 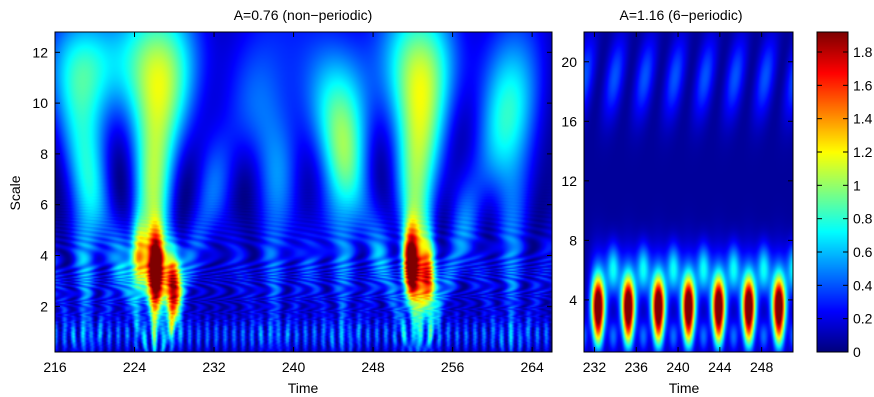 I want to click on colorbar-tick-label: 0, so click(x=857, y=352).